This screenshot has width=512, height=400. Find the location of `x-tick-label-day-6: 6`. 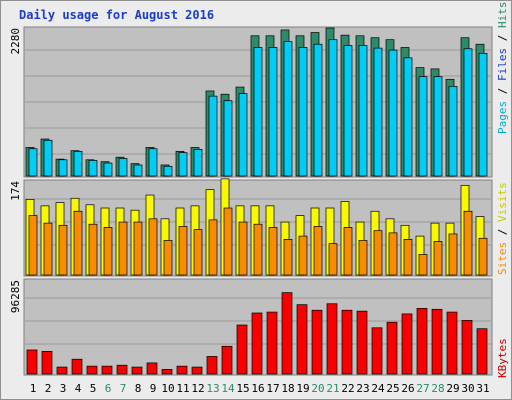

x-tick-label-day-6: 6 is located at coordinates (108, 388).